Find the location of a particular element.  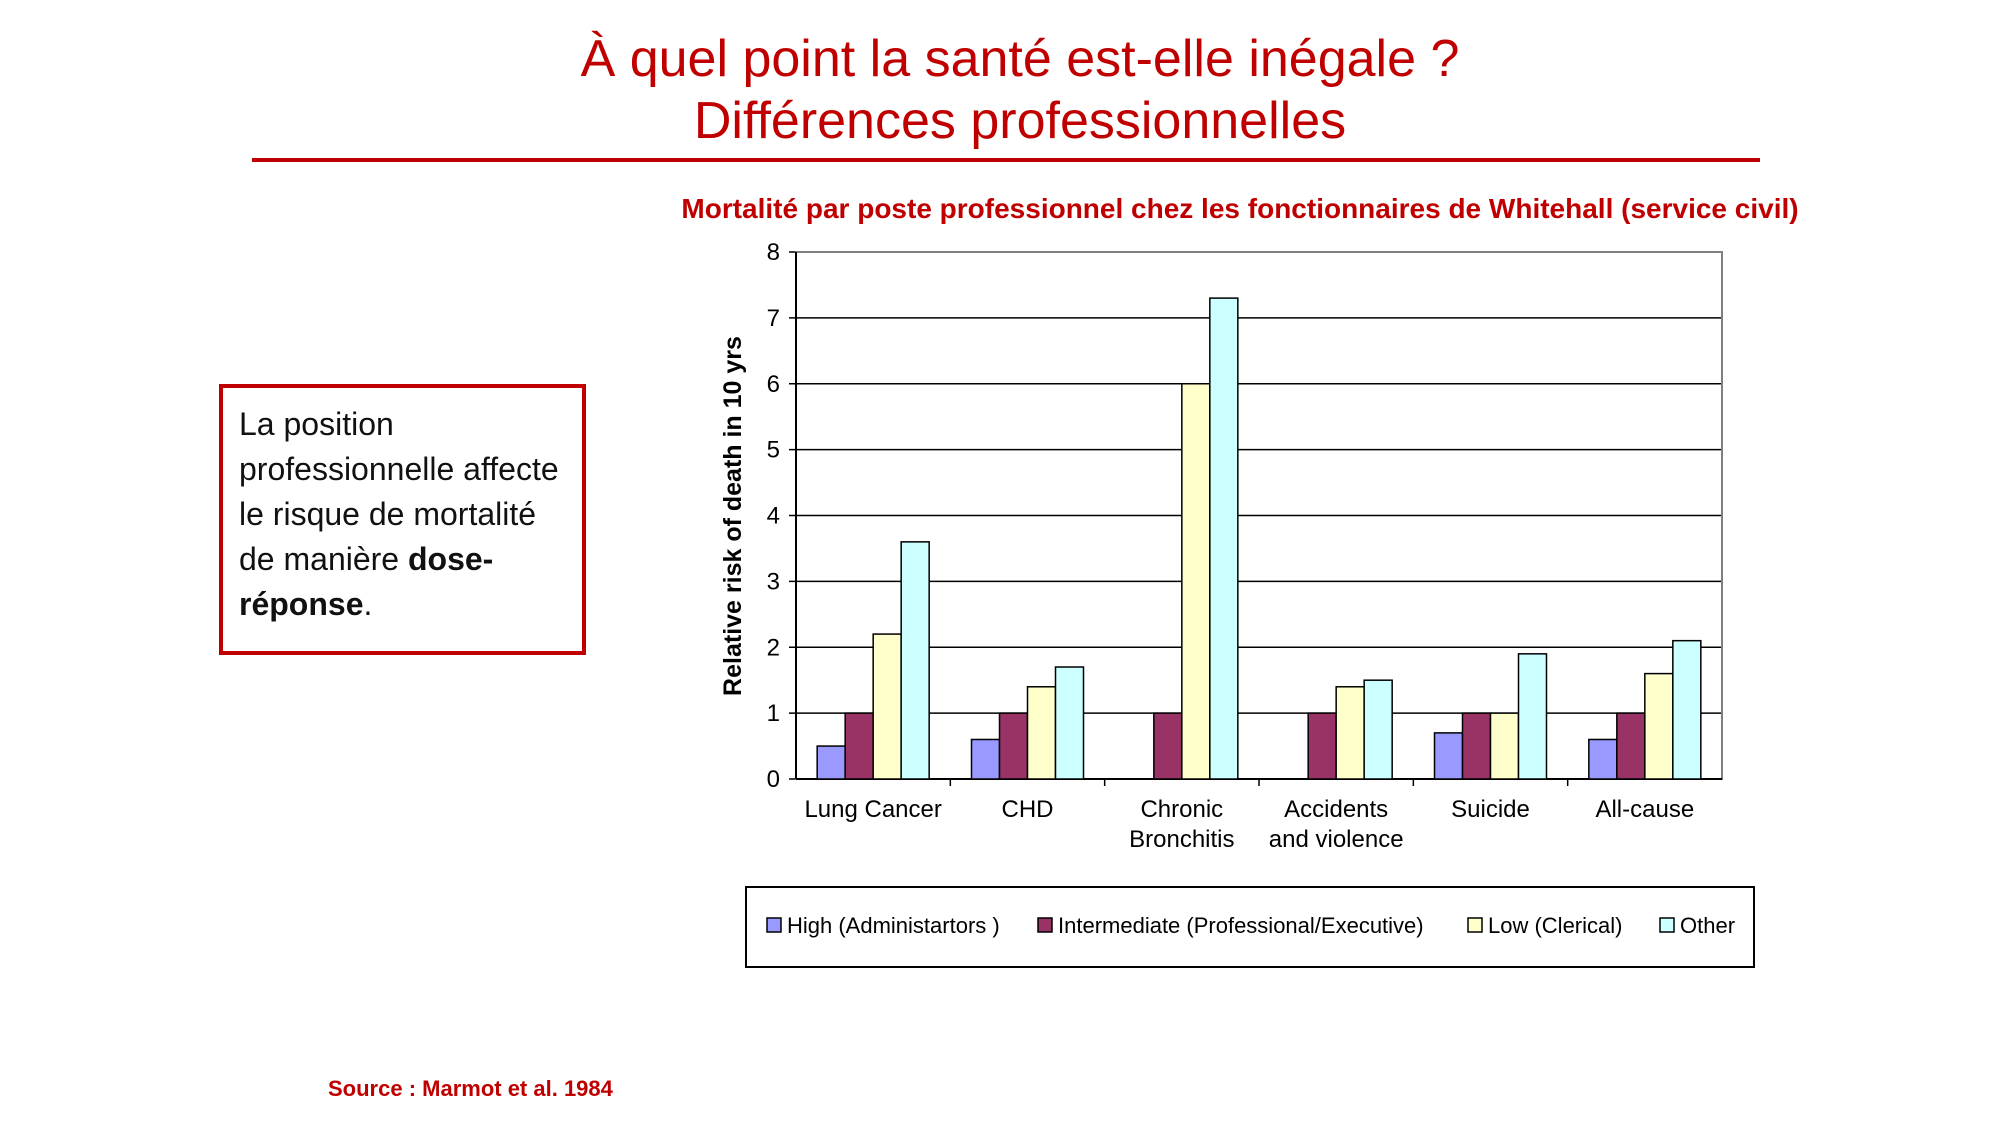

source-citation: Source : Marmot et al. 1984 is located at coordinates (470, 1088).